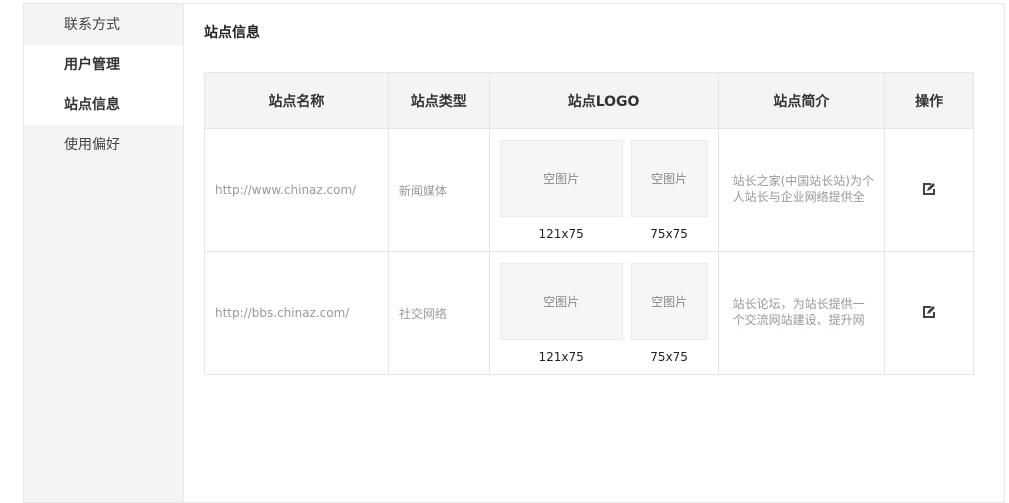 The height and width of the screenshot is (503, 1009). Describe the element at coordinates (103, 105) in the screenshot. I see `sidebar-item-site-info: 站点信息` at that location.